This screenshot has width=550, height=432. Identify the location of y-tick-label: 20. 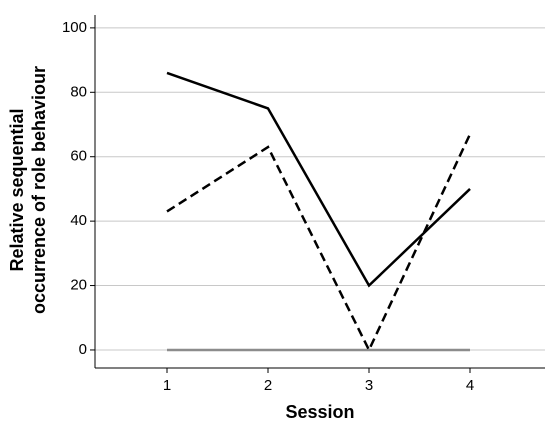
(78, 285).